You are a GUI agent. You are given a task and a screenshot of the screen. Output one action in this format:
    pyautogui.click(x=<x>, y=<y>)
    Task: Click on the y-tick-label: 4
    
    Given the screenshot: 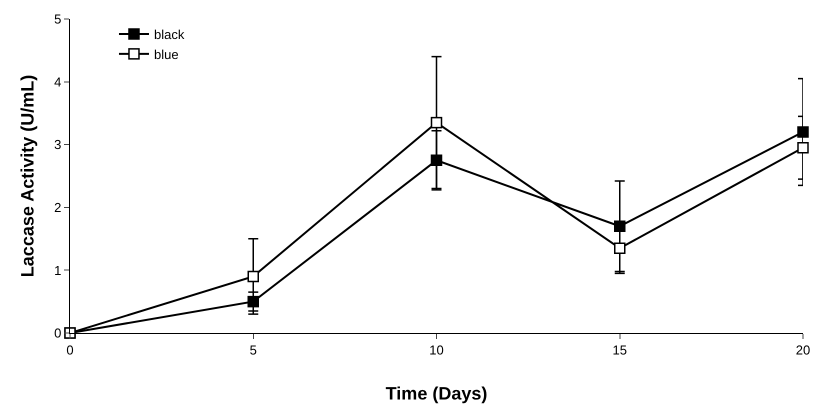 What is the action you would take?
    pyautogui.click(x=58, y=82)
    